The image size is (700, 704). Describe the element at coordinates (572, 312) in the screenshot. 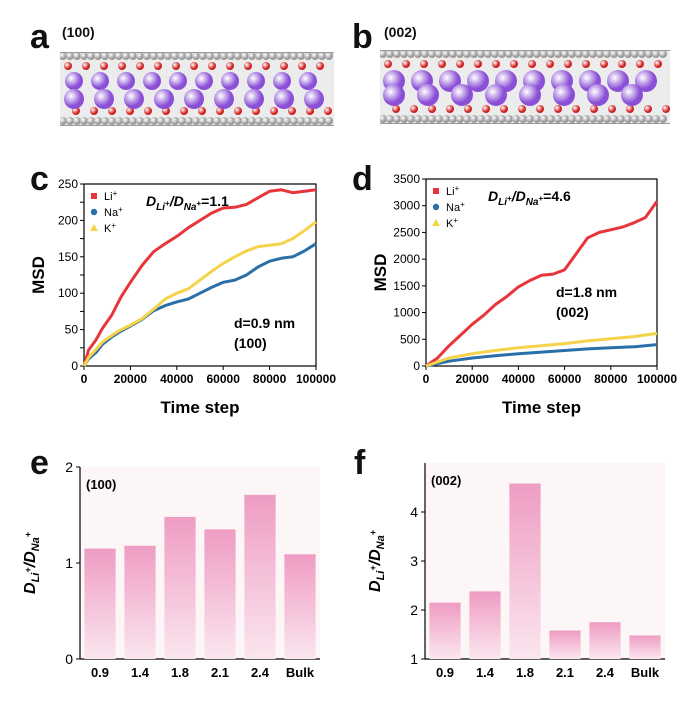

I see `annotation-line: (002)` at that location.